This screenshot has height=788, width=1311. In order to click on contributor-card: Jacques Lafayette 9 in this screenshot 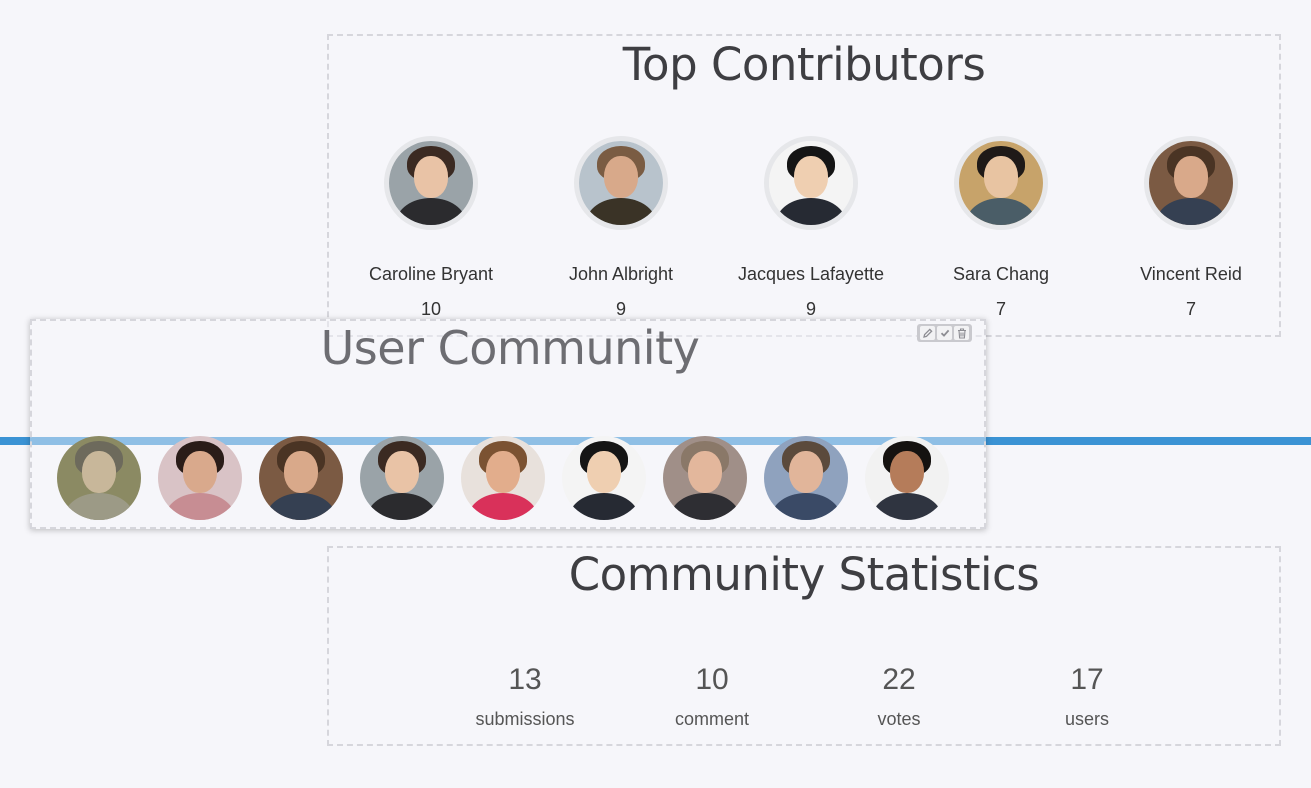, I will do `click(811, 228)`.